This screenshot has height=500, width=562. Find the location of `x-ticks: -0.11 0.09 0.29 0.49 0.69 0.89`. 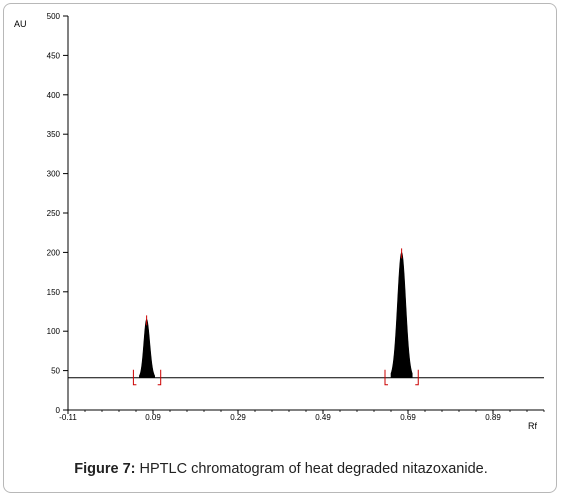

x-ticks: -0.11 0.09 0.29 0.49 0.69 0.89 is located at coordinates (302, 416).